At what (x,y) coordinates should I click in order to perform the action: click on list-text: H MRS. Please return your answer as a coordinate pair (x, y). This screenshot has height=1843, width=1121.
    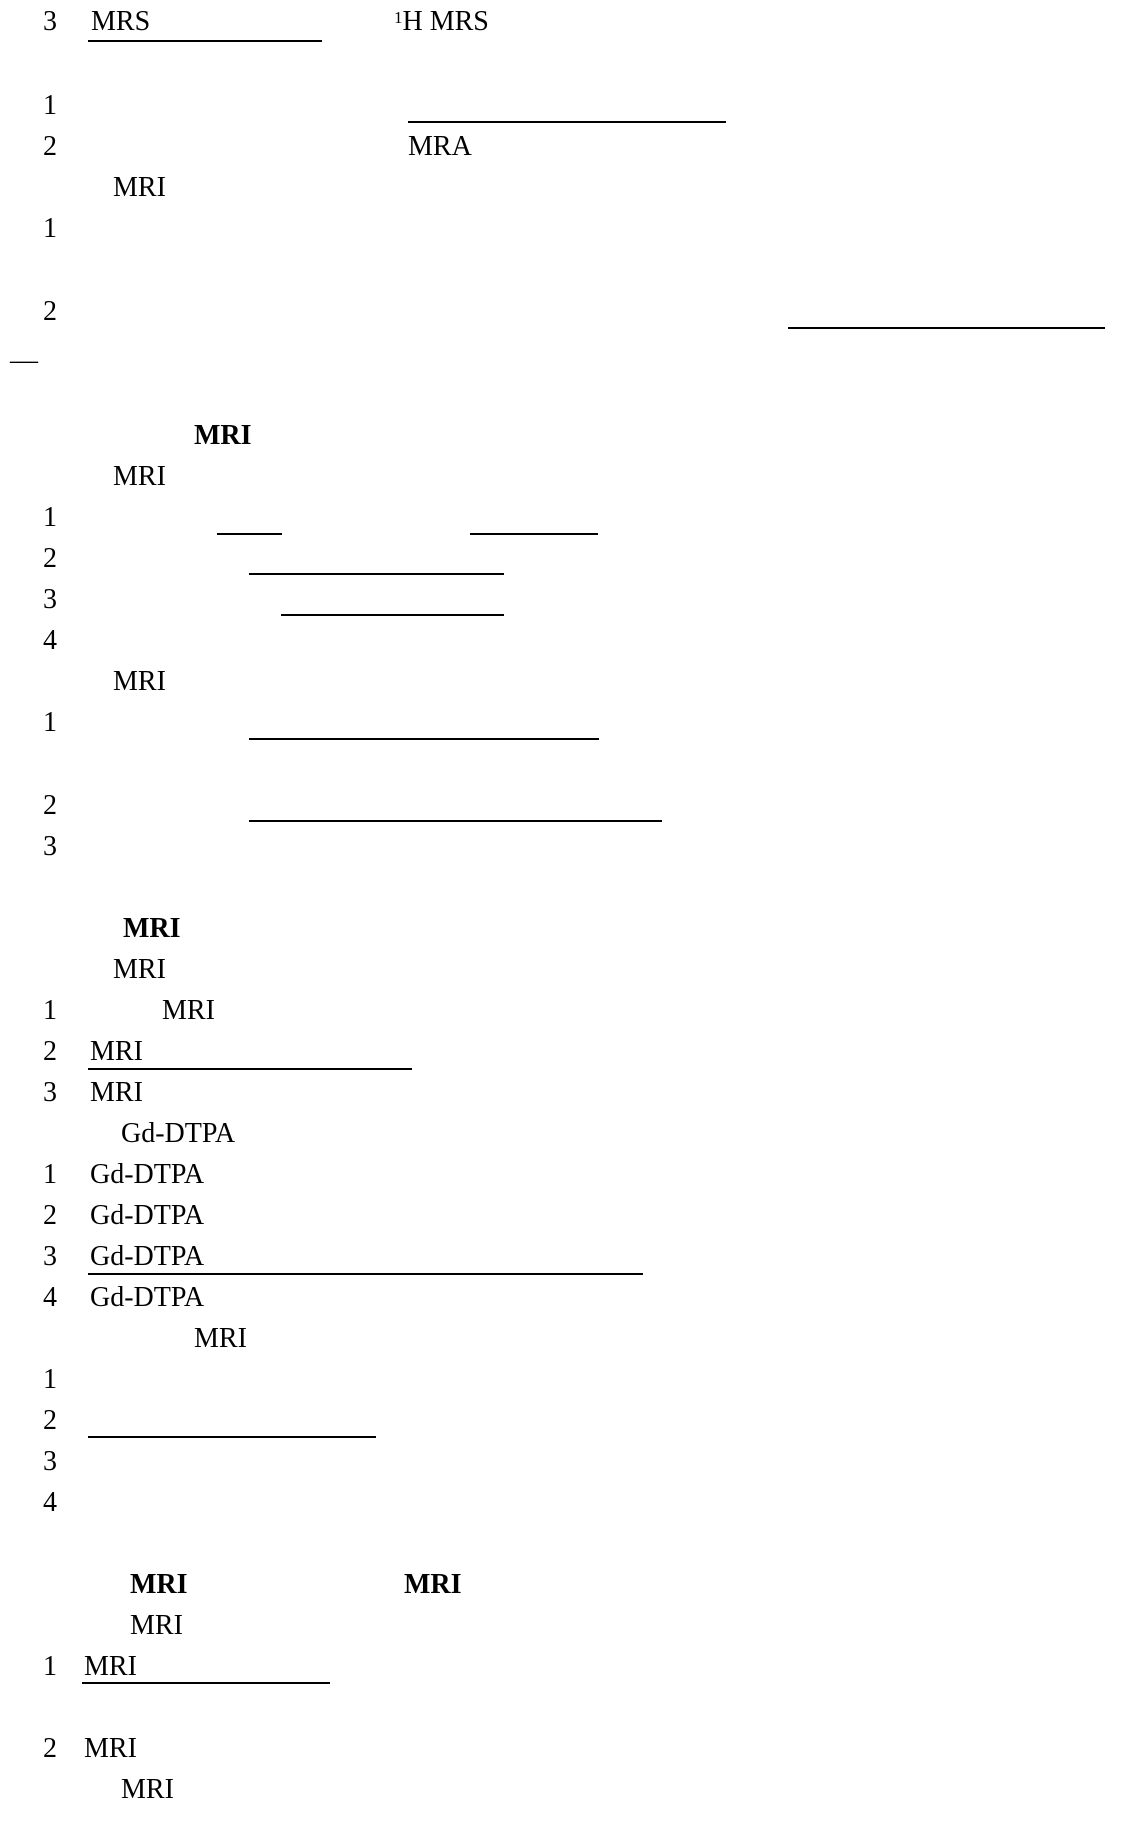
    Looking at the image, I should click on (445, 21).